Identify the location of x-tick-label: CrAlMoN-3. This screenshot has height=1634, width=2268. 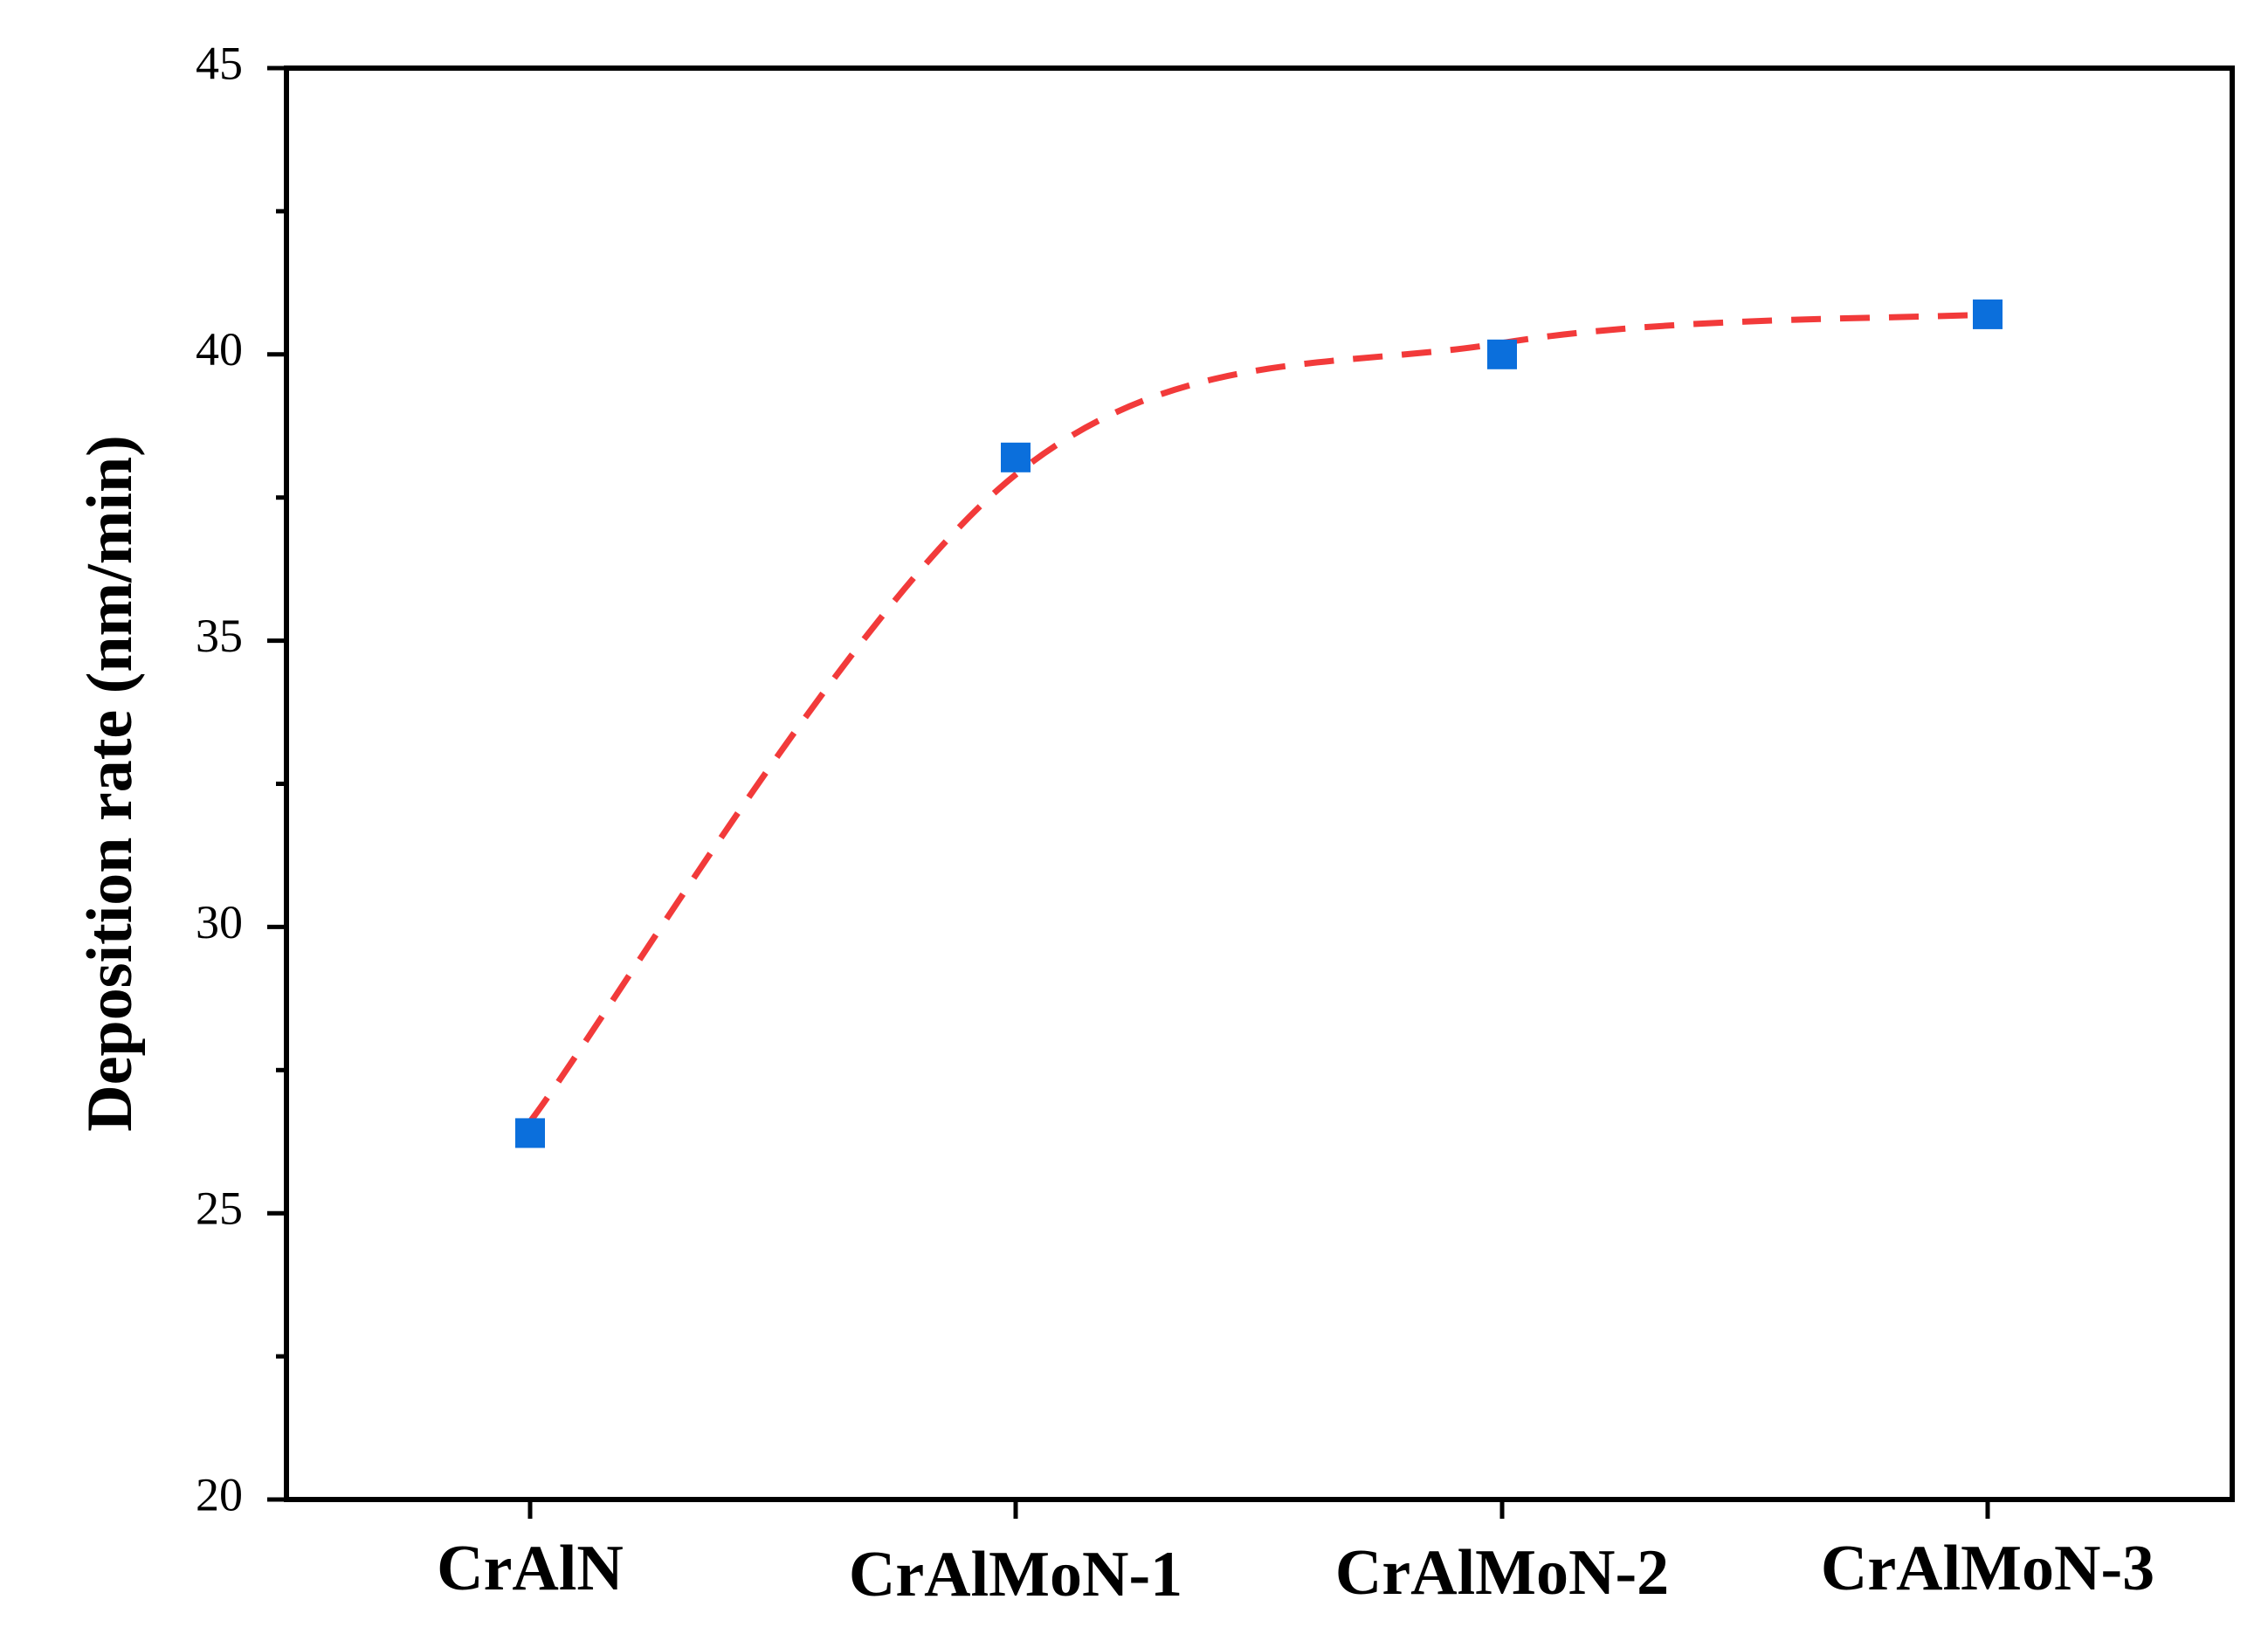
(1987, 1568).